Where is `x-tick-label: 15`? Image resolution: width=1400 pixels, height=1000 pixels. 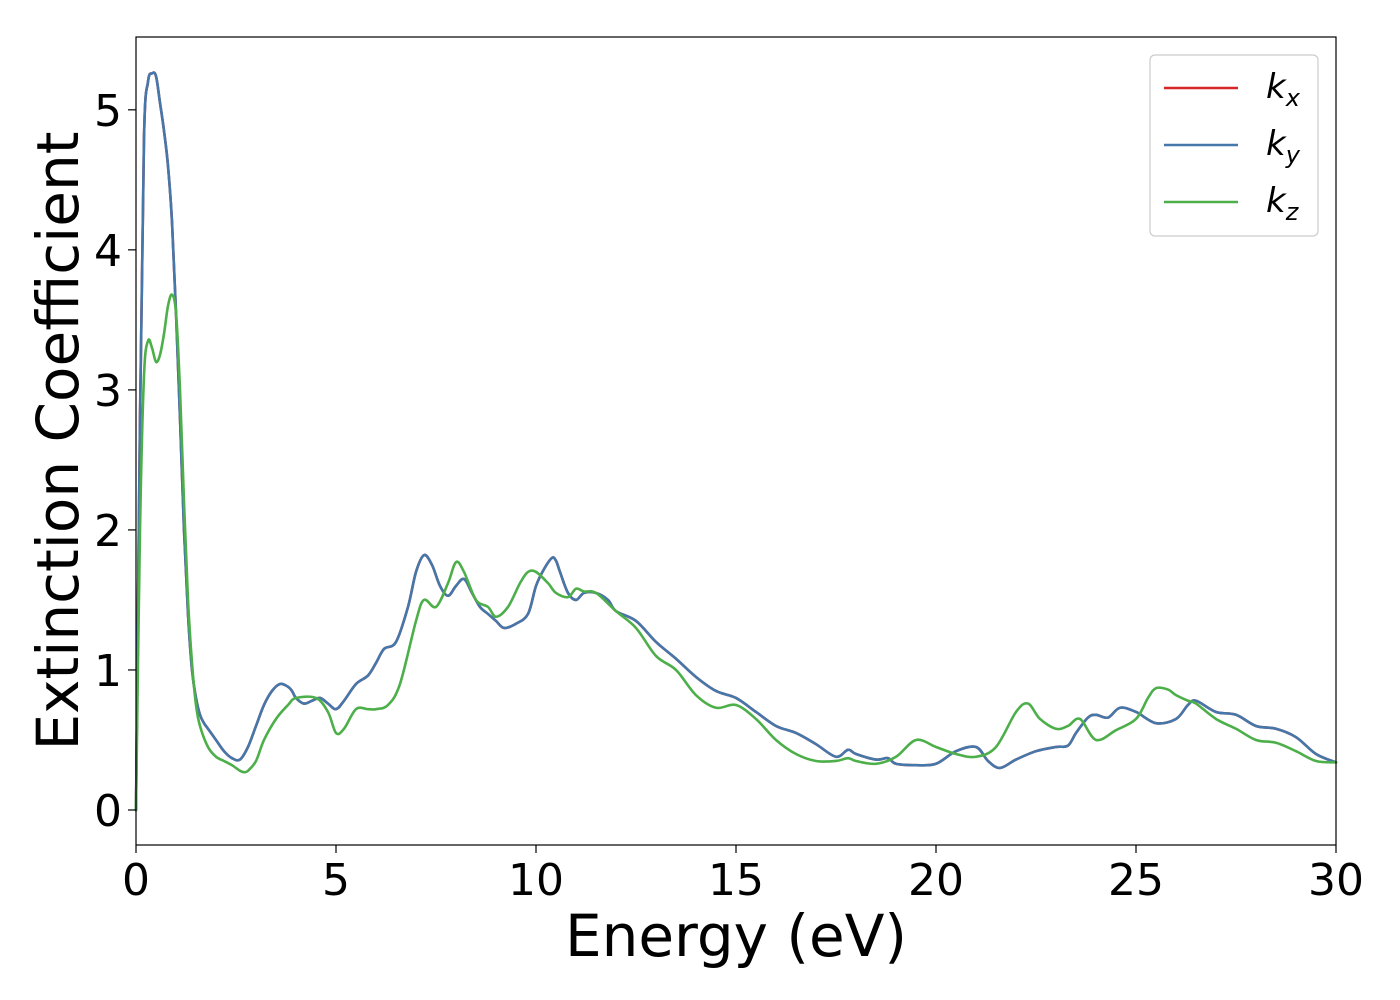 x-tick-label: 15 is located at coordinates (736, 880).